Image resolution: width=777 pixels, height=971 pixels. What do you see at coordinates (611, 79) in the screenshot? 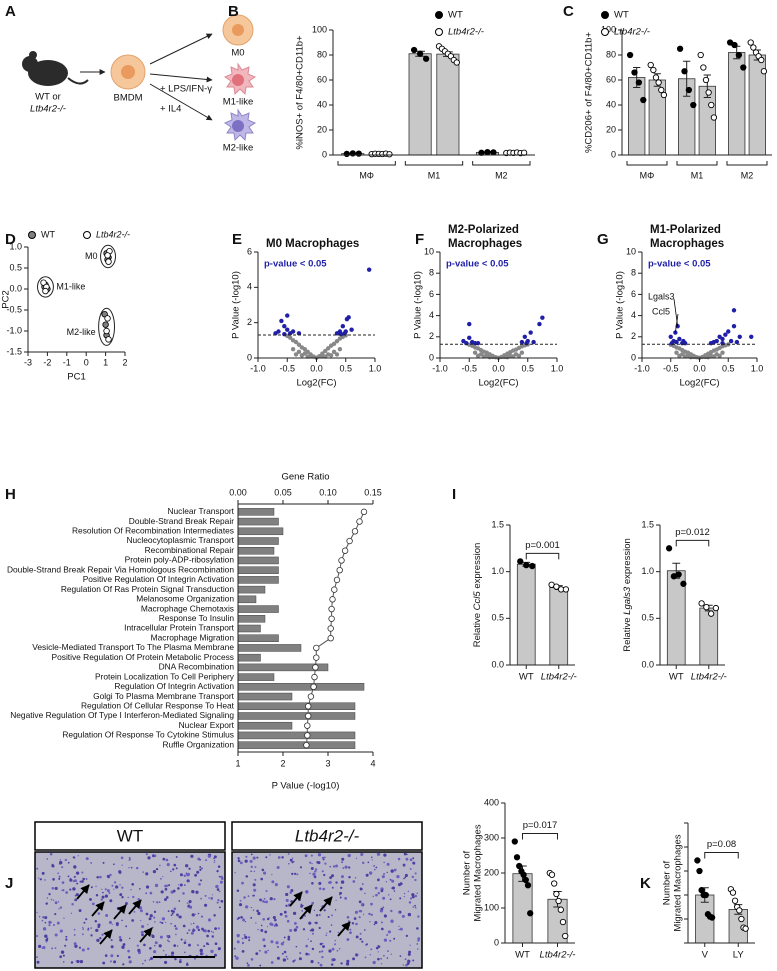
I see `y-tick-label: 60` at bounding box center [611, 79].